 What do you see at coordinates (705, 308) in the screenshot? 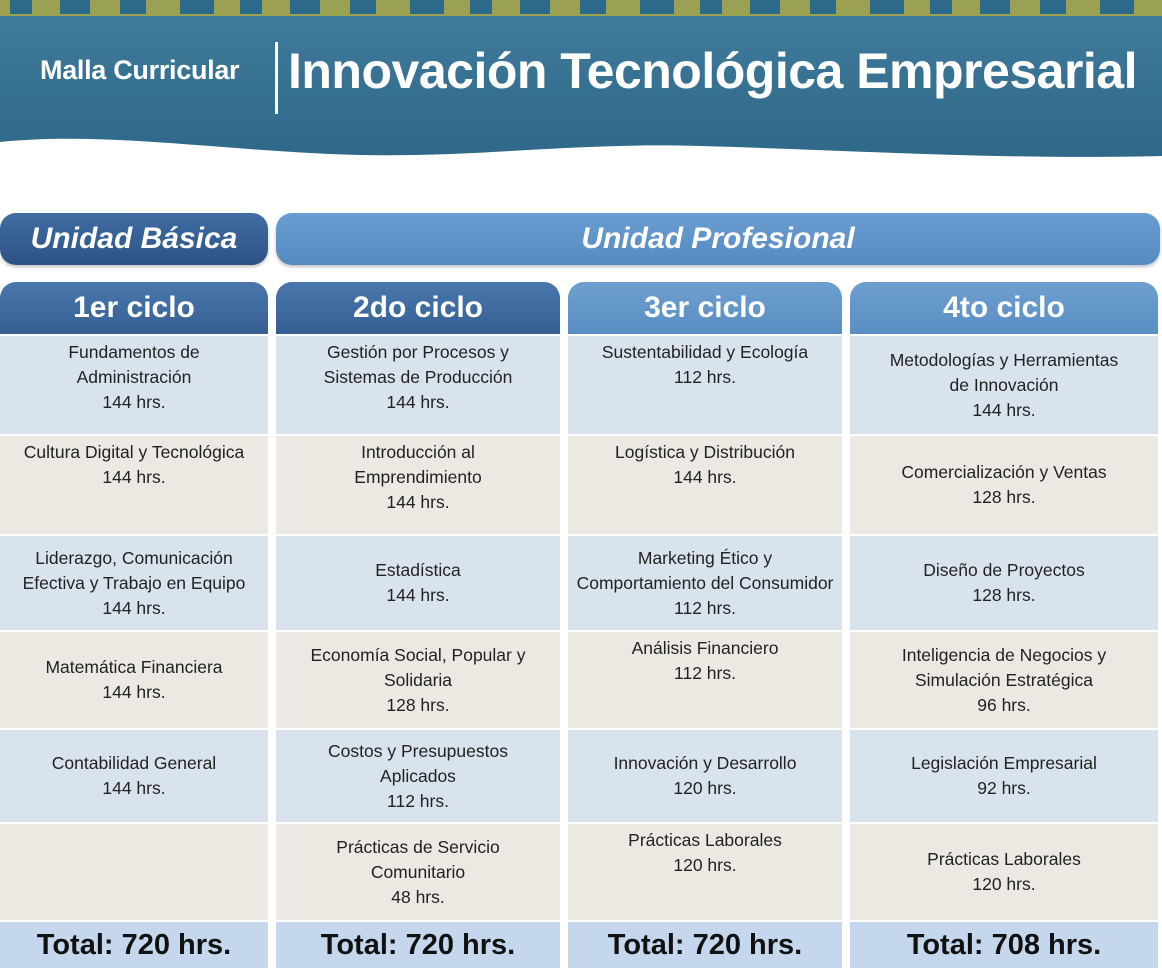
I see `cycle-header: 3er ciclo` at bounding box center [705, 308].